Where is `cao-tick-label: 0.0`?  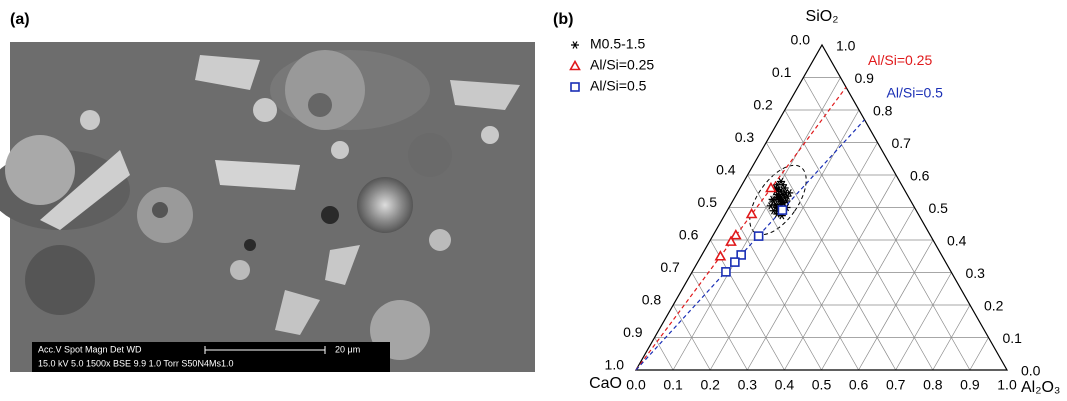
cao-tick-label: 0.0 is located at coordinates (801, 40).